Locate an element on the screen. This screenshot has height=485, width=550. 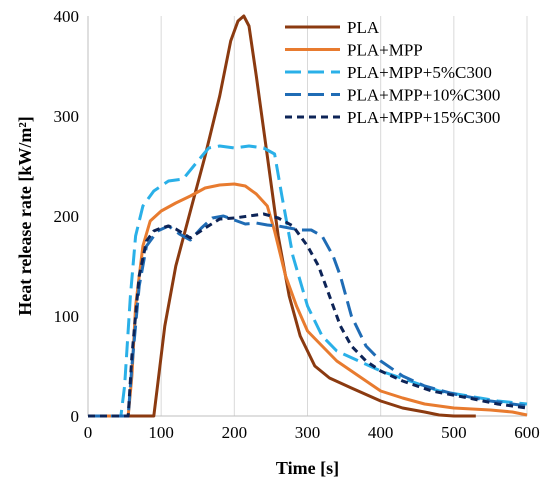
x-tick-label-400: 400 is located at coordinates (381, 432).